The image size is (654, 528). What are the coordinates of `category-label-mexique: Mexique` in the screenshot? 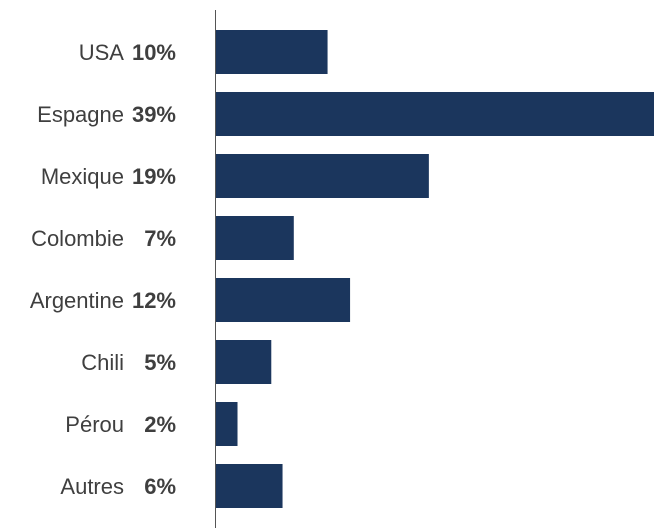 It's located at (82, 176).